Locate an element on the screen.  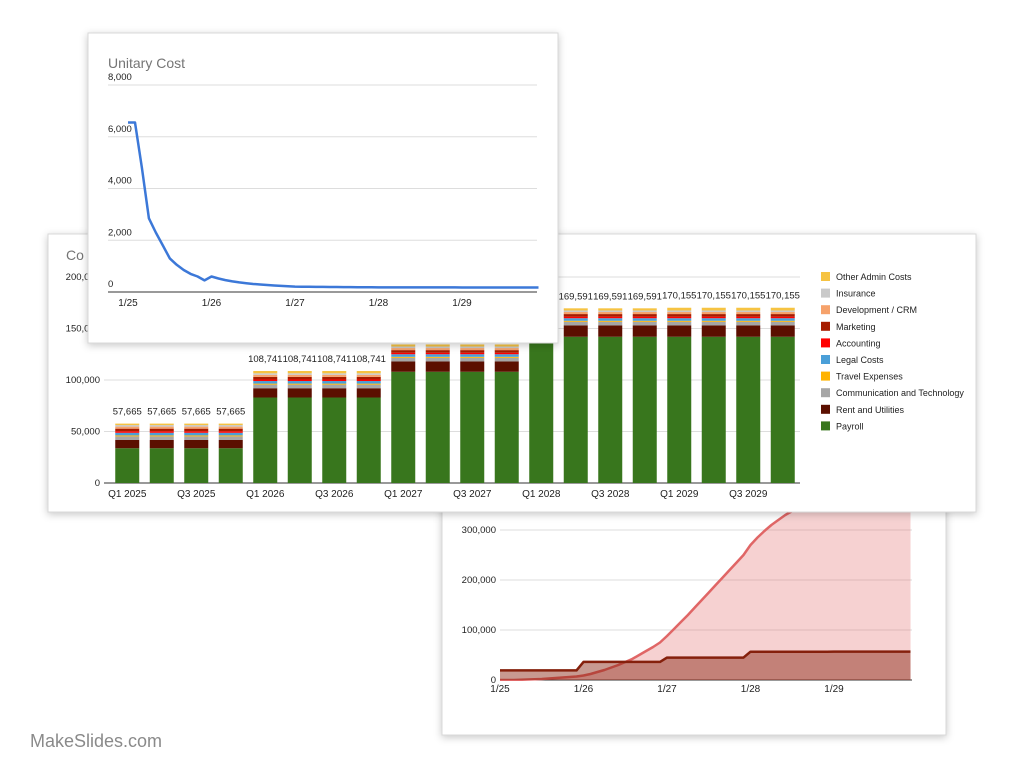
y-tick-label: 150,000 is located at coordinates (83, 329).